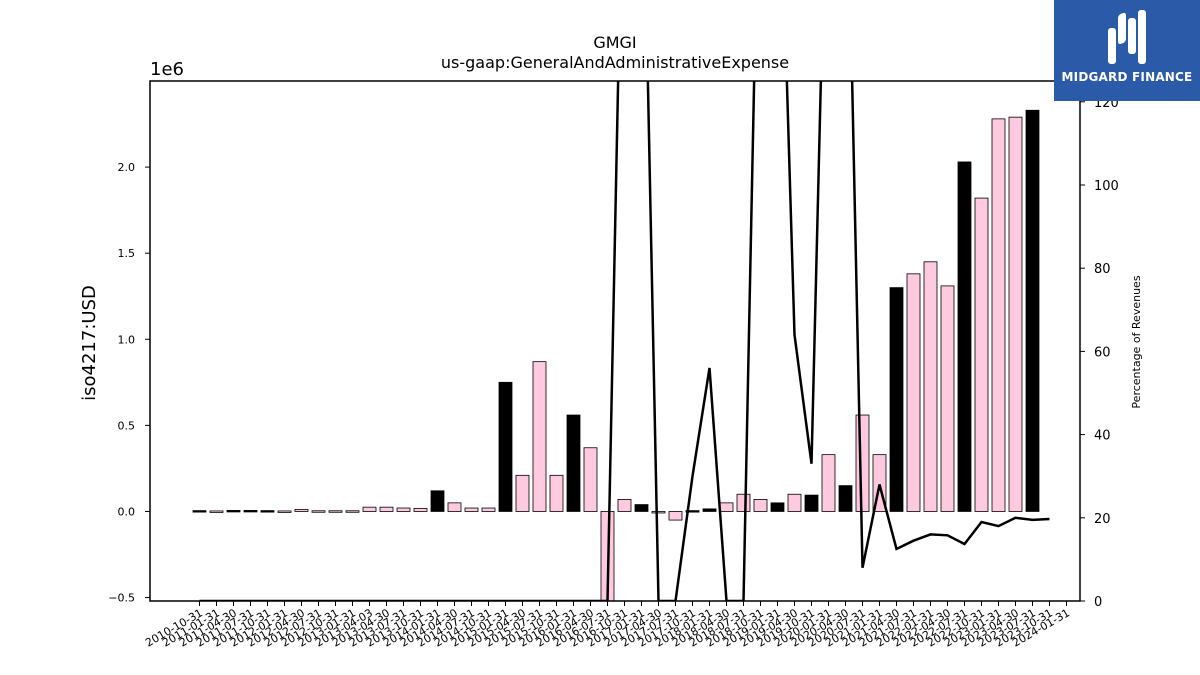  Describe the element at coordinates (615, 62) in the screenshot. I see `chart-subtitle: us-gaap:GeneralAndAdministrativeExpense` at that location.